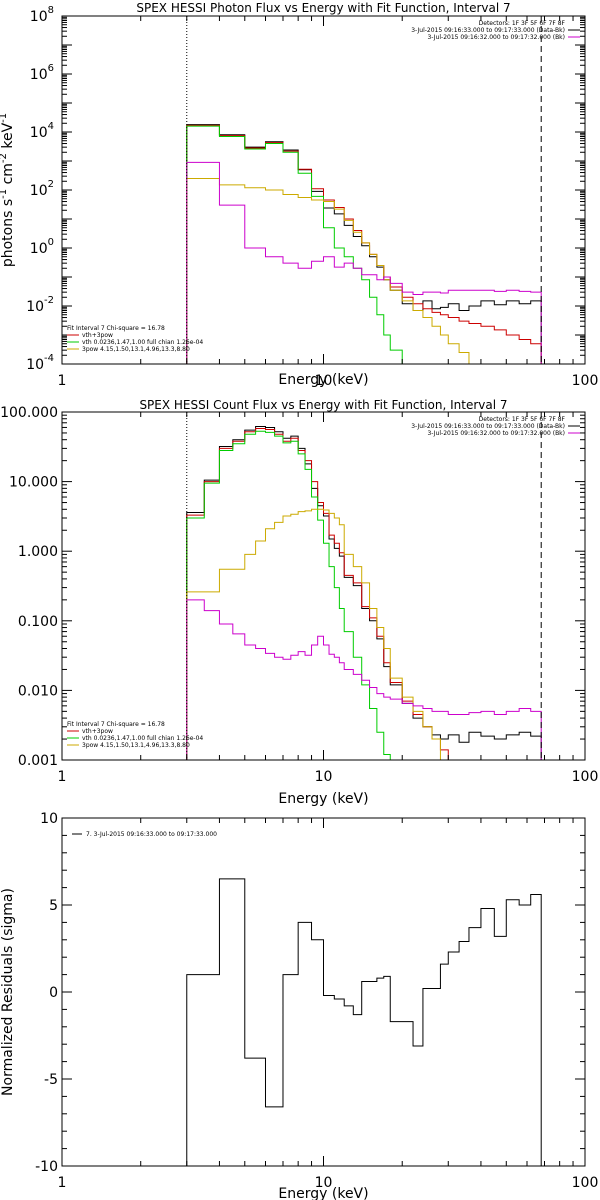 Image resolution: width=600 pixels, height=1200 pixels. Describe the element at coordinates (51, 10) in the screenshot. I see `y-tick-exponent: 8` at that location.